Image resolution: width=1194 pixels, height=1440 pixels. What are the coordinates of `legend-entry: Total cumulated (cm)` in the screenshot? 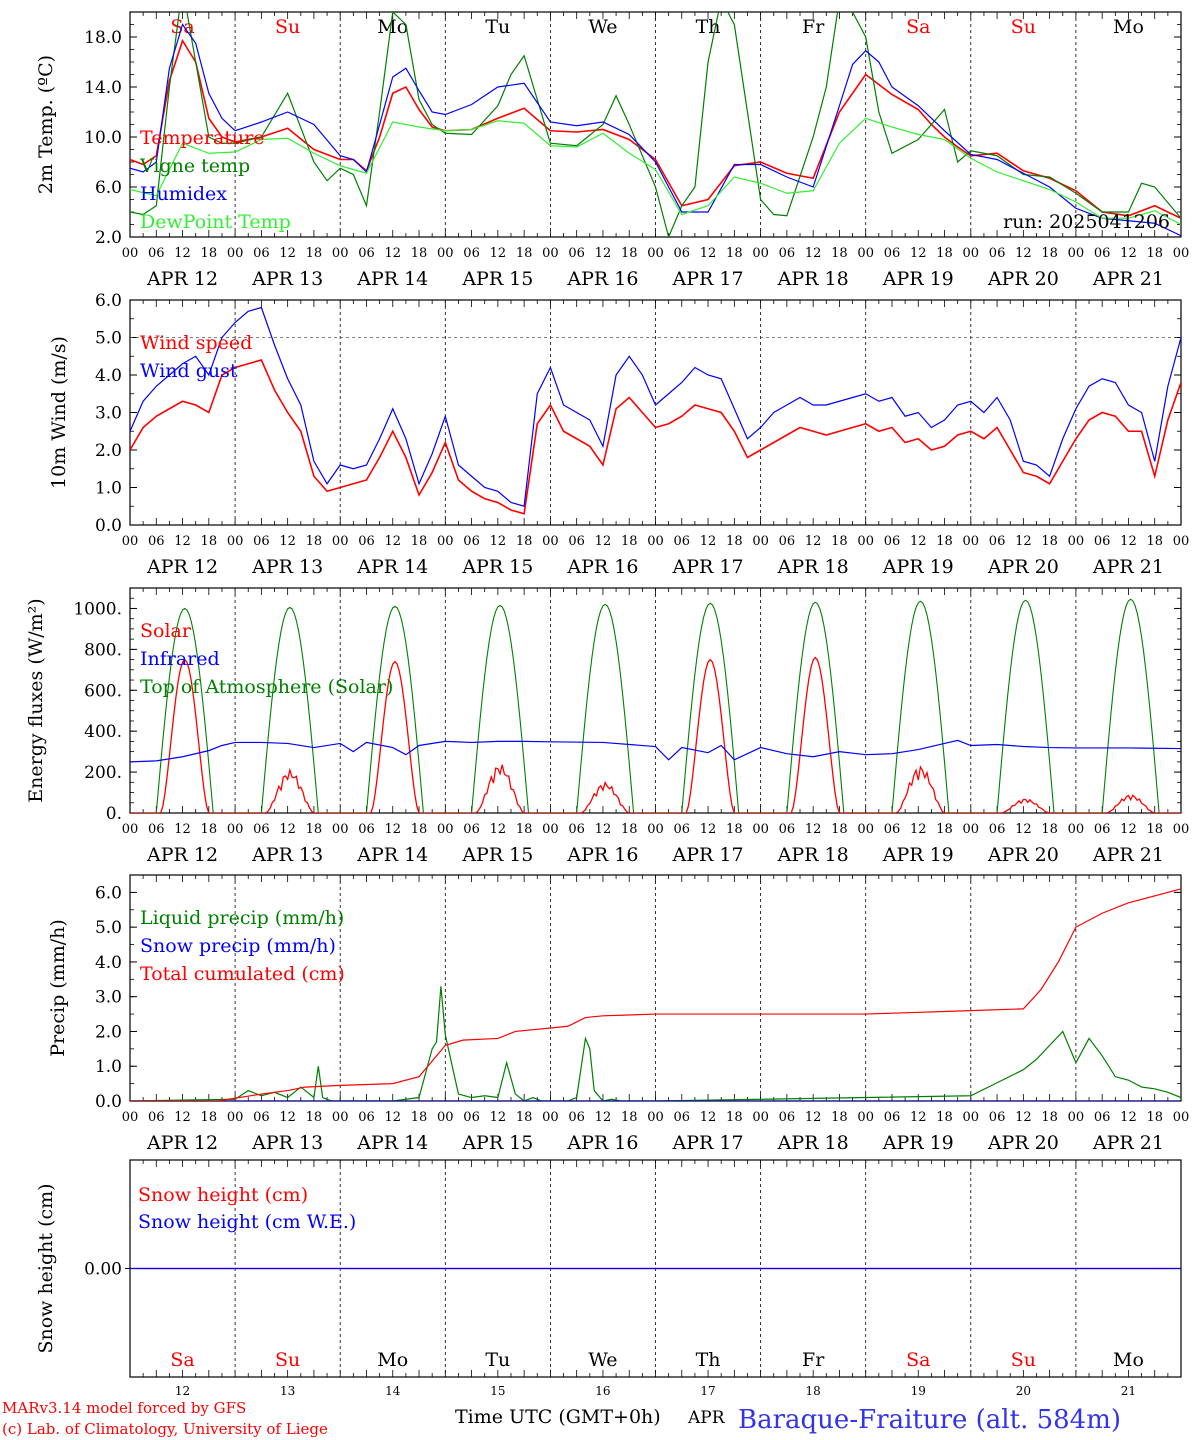 It's located at (242, 974).